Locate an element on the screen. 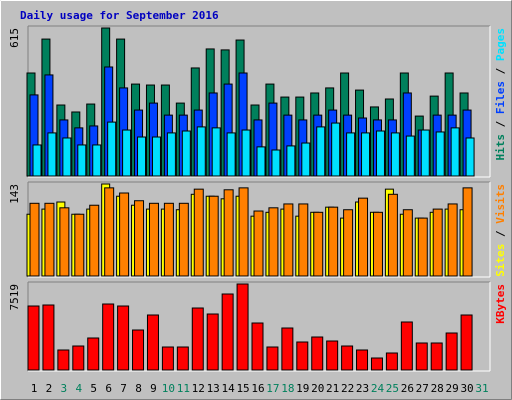  chart-title: Daily usage for September 2016 is located at coordinates (119, 15).